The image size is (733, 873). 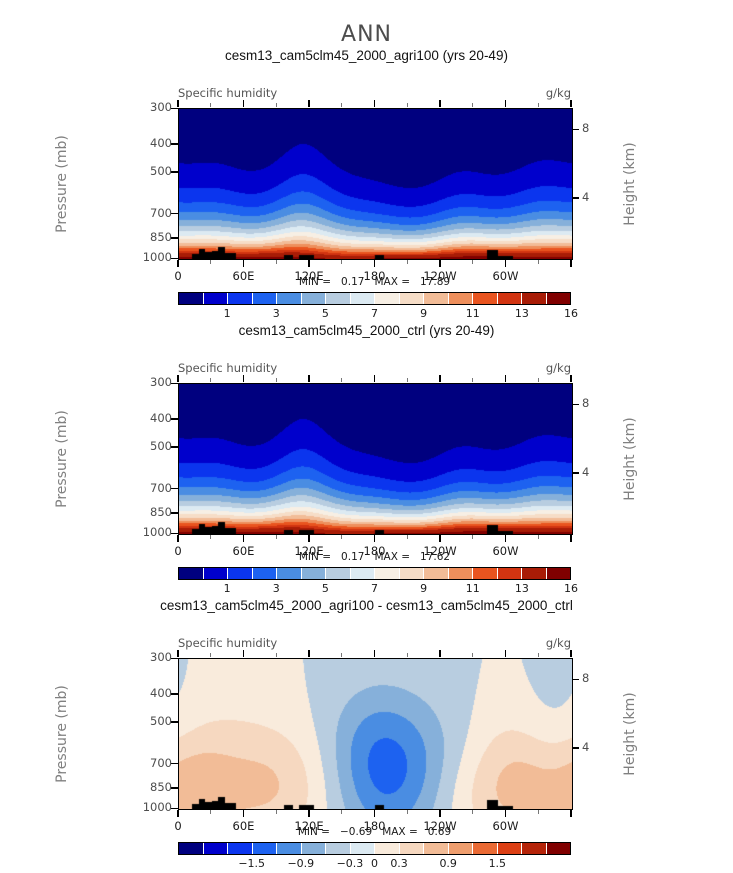 What do you see at coordinates (227, 313) in the screenshot?
I see `colorbar-tick-label: 1` at bounding box center [227, 313].